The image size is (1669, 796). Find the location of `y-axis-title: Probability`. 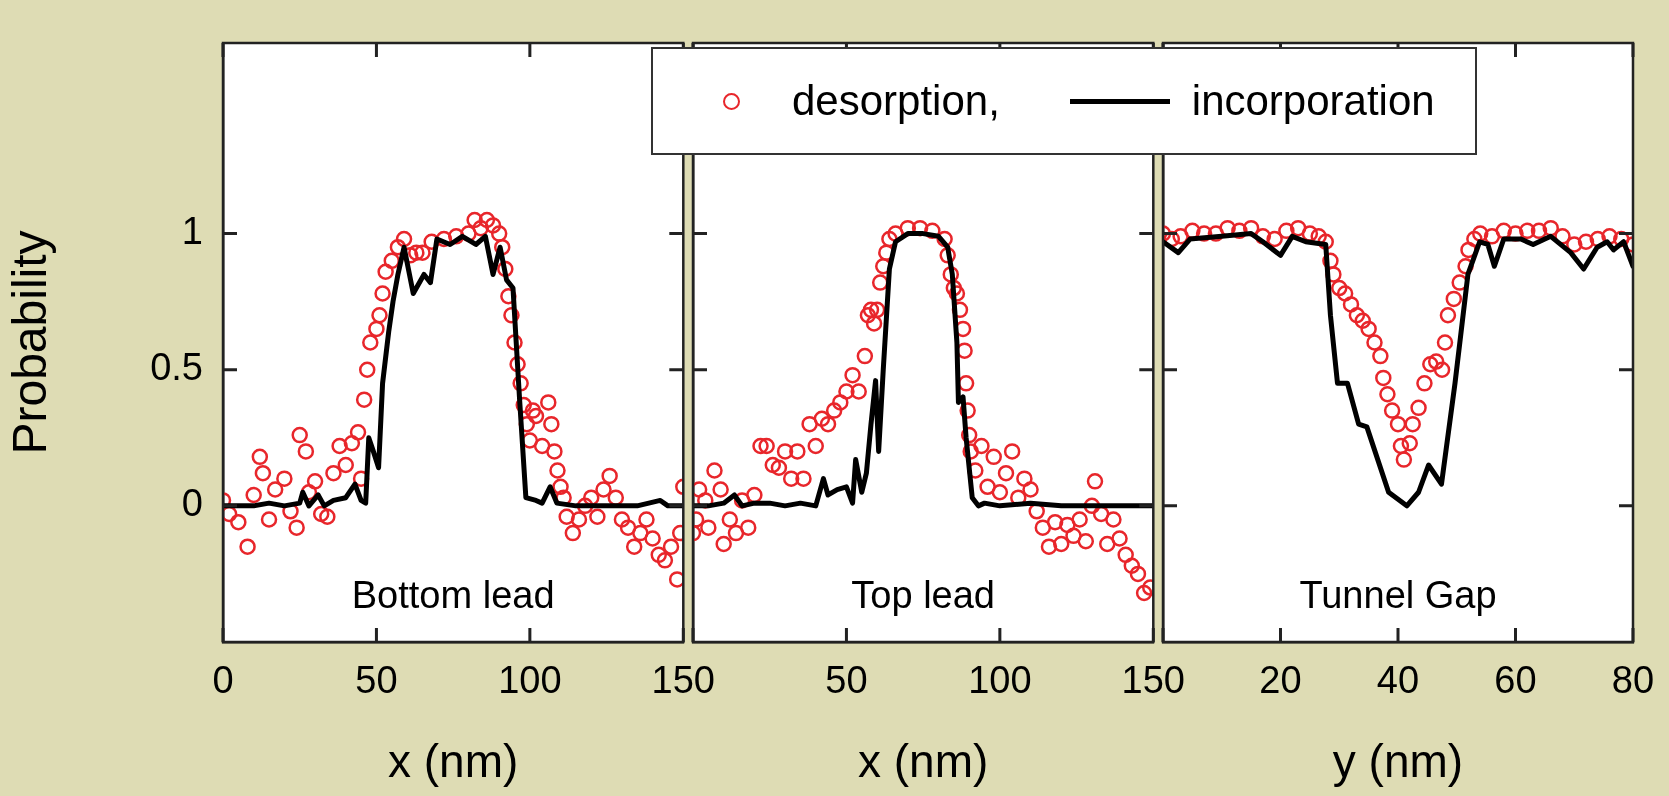

y-axis-title: Probability is located at coordinates (30, 342).